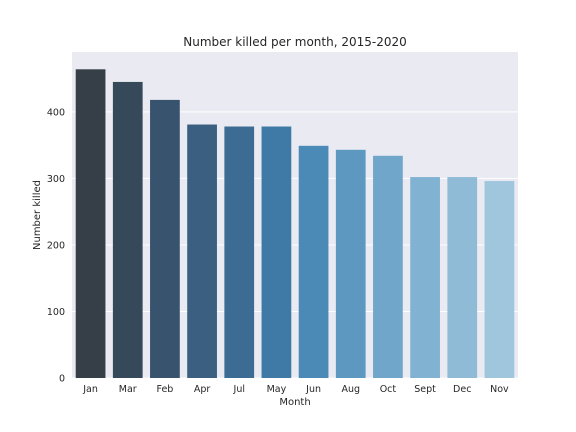 The width and height of the screenshot is (576, 432). What do you see at coordinates (499, 389) in the screenshot?
I see `x-tick-label: Nov` at bounding box center [499, 389].